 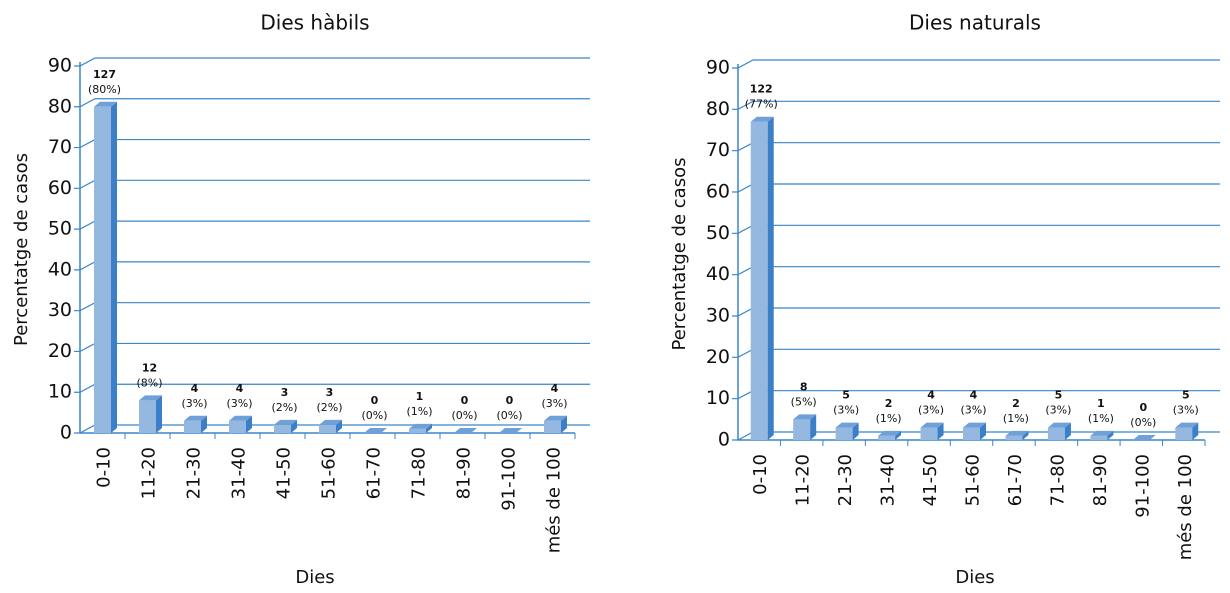 I want to click on x-tick-label: 51-60, so click(x=973, y=480).